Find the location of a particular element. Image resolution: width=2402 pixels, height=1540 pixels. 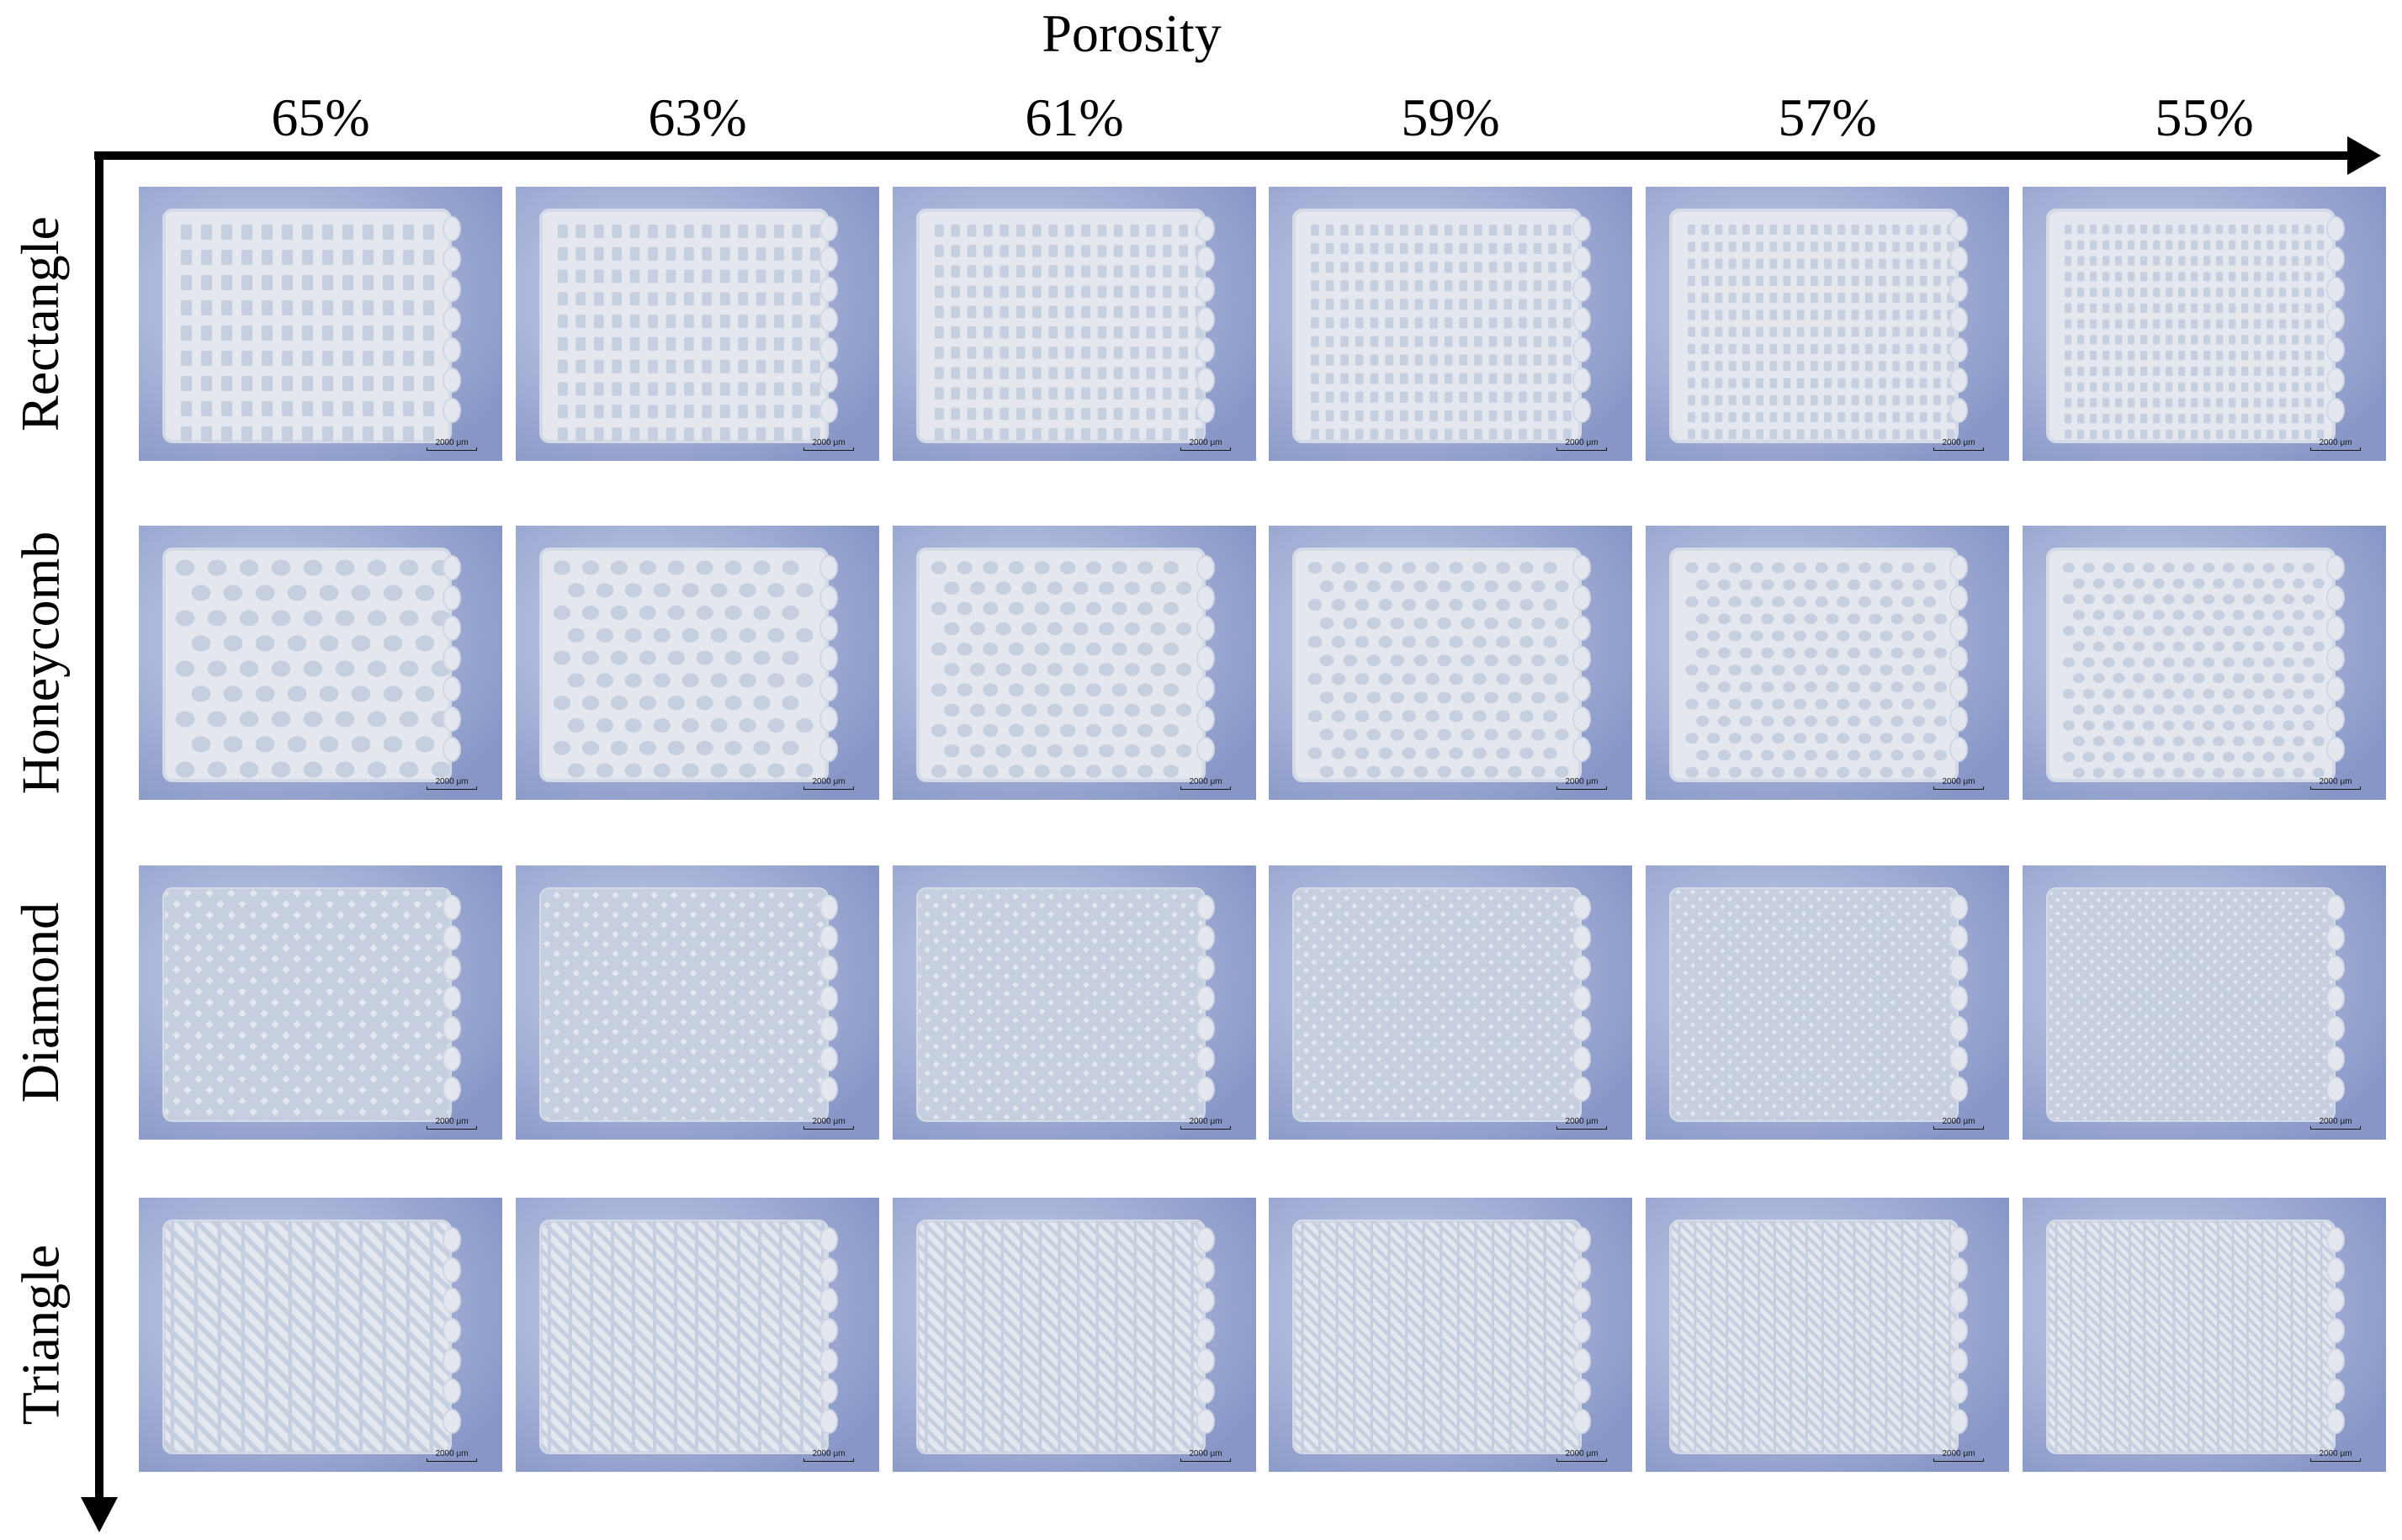

micrograph-rectangle-65: 2000 μm is located at coordinates (321, 324).